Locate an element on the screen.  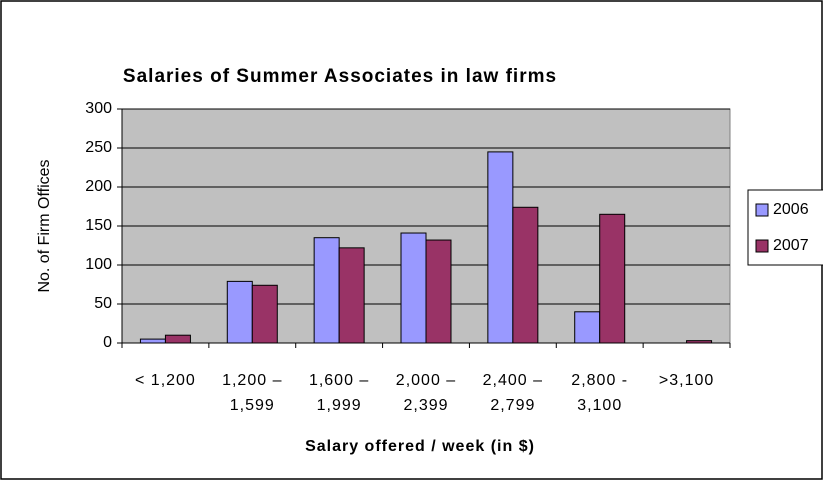
x-tick-label: 2,400 –2,799 is located at coordinates (513, 393).